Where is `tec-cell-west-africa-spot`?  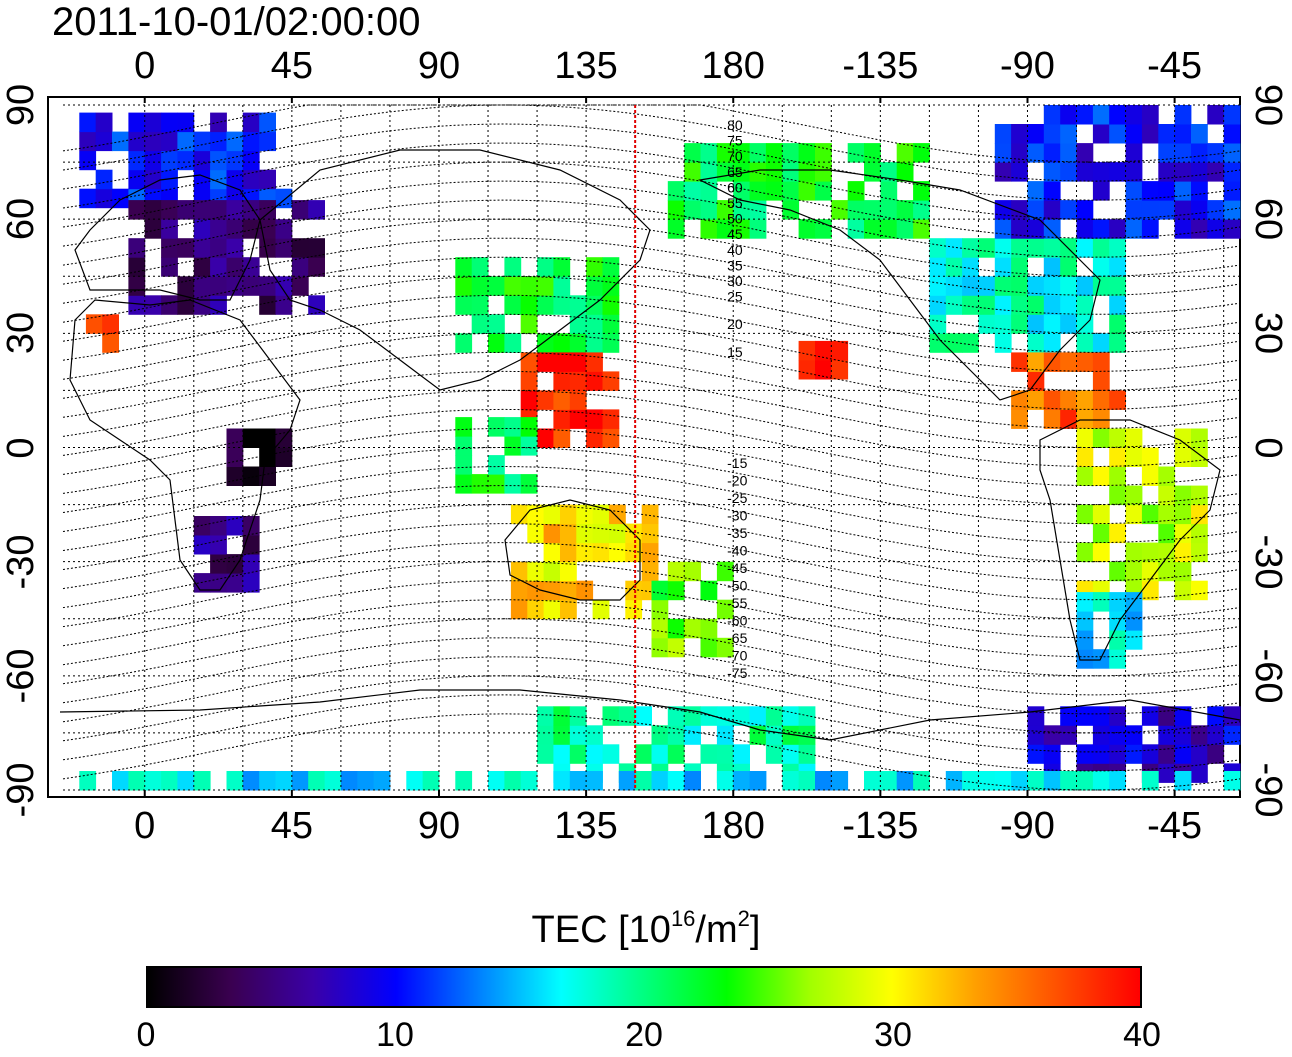
tec-cell-west-africa-spot is located at coordinates (110, 343).